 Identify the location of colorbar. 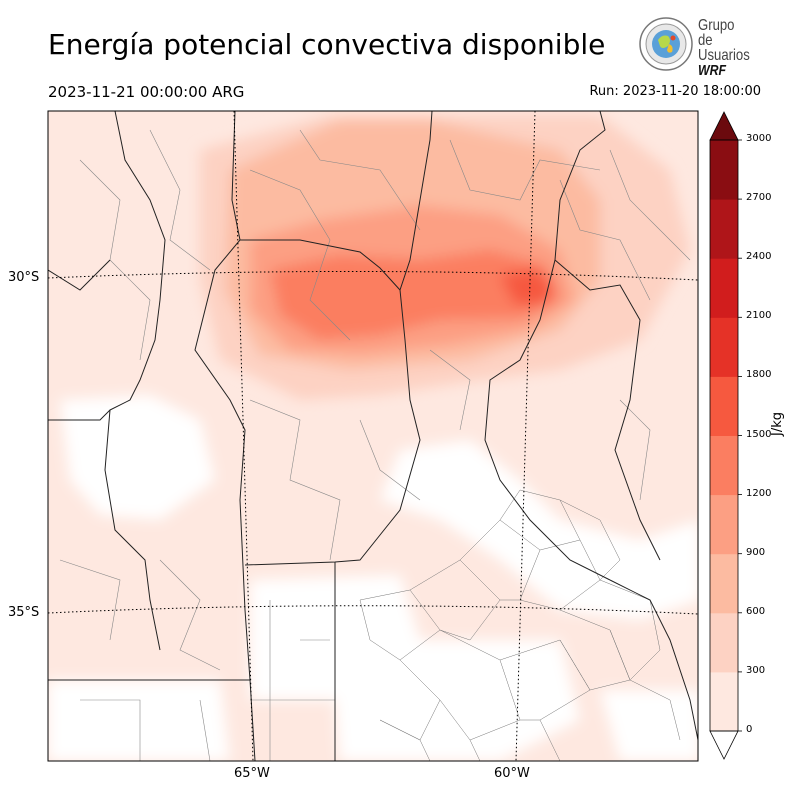
(725, 435).